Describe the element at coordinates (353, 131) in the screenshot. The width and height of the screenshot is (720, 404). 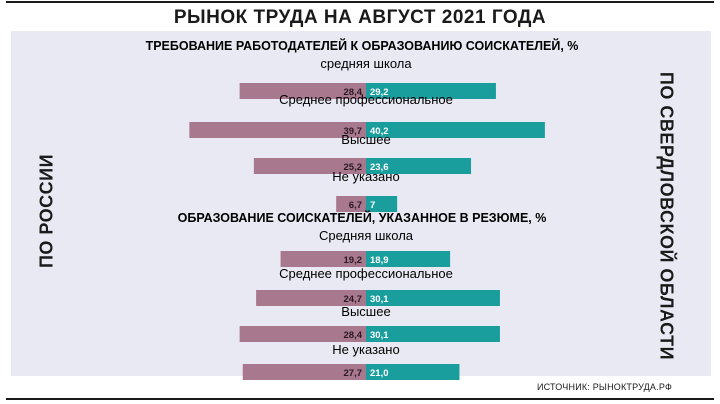
I see `russia-value-label: 39,7` at that location.